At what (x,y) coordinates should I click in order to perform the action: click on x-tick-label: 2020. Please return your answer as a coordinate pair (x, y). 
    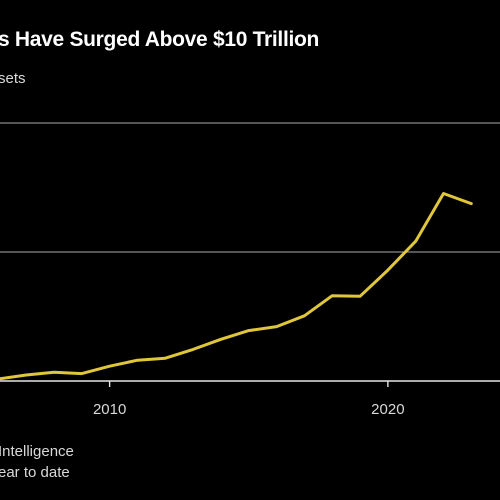
    Looking at the image, I should click on (387, 409).